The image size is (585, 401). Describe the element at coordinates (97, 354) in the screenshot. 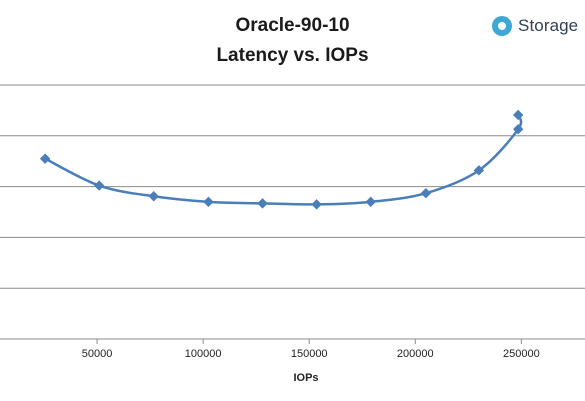

I see `x-tick-label: 50000` at that location.